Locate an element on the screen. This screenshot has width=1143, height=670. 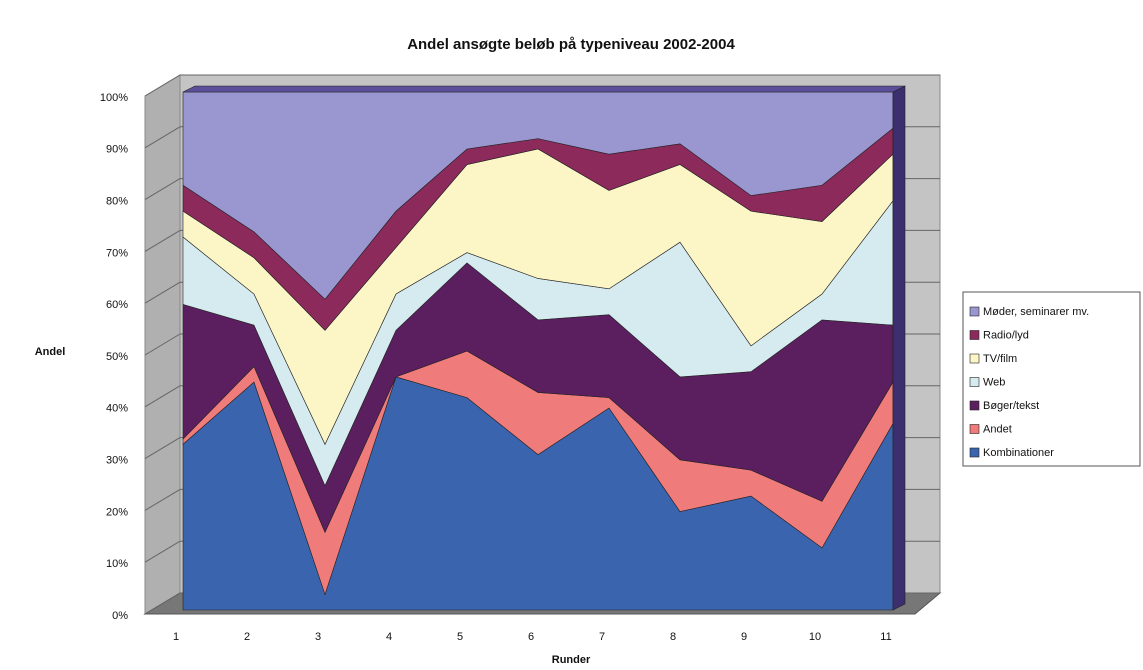
y-tick-label: 20% is located at coordinates (117, 512).